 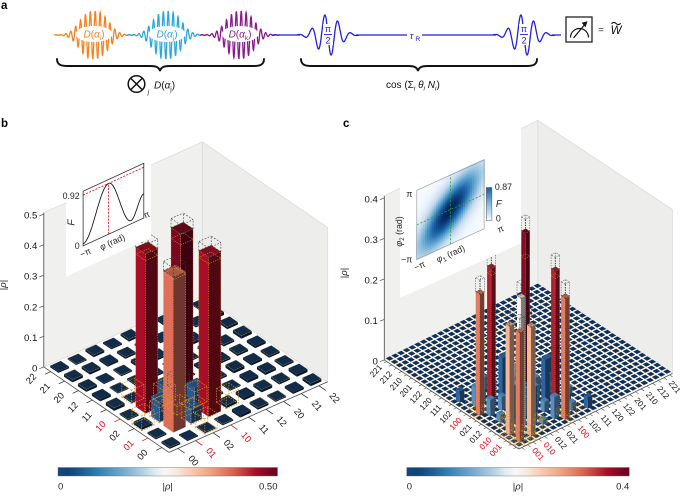 What do you see at coordinates (346, 124) in the screenshot?
I see `svg-text: c` at bounding box center [346, 124].